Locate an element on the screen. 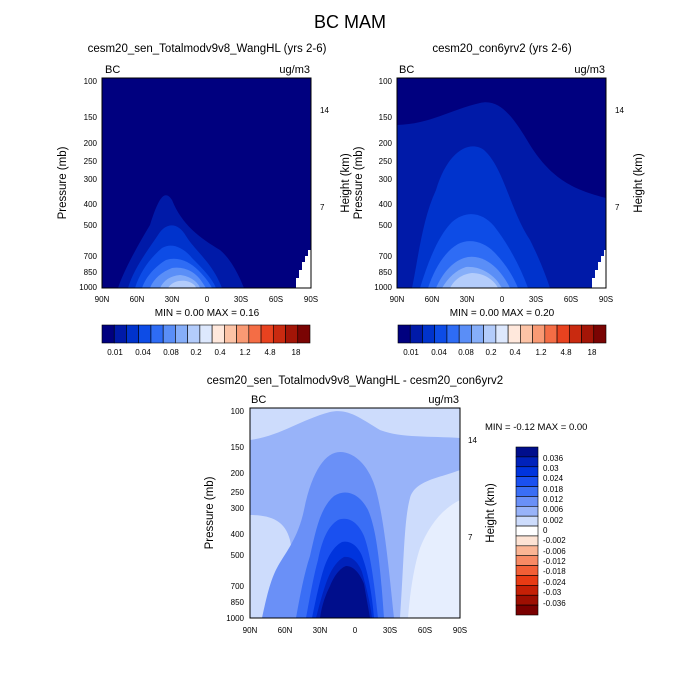 Image resolution: width=700 pixels, height=700 pixels. colorbar-label: 0.024 is located at coordinates (553, 478).